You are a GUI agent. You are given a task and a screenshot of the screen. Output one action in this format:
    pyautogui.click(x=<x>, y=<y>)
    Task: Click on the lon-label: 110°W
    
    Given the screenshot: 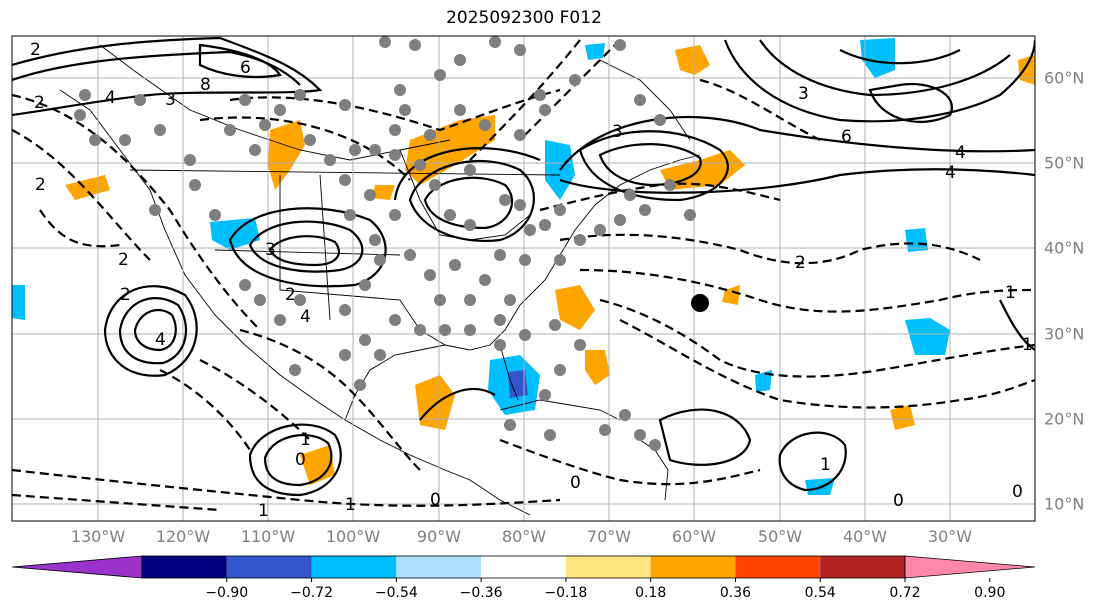 What is the action you would take?
    pyautogui.click(x=268, y=536)
    